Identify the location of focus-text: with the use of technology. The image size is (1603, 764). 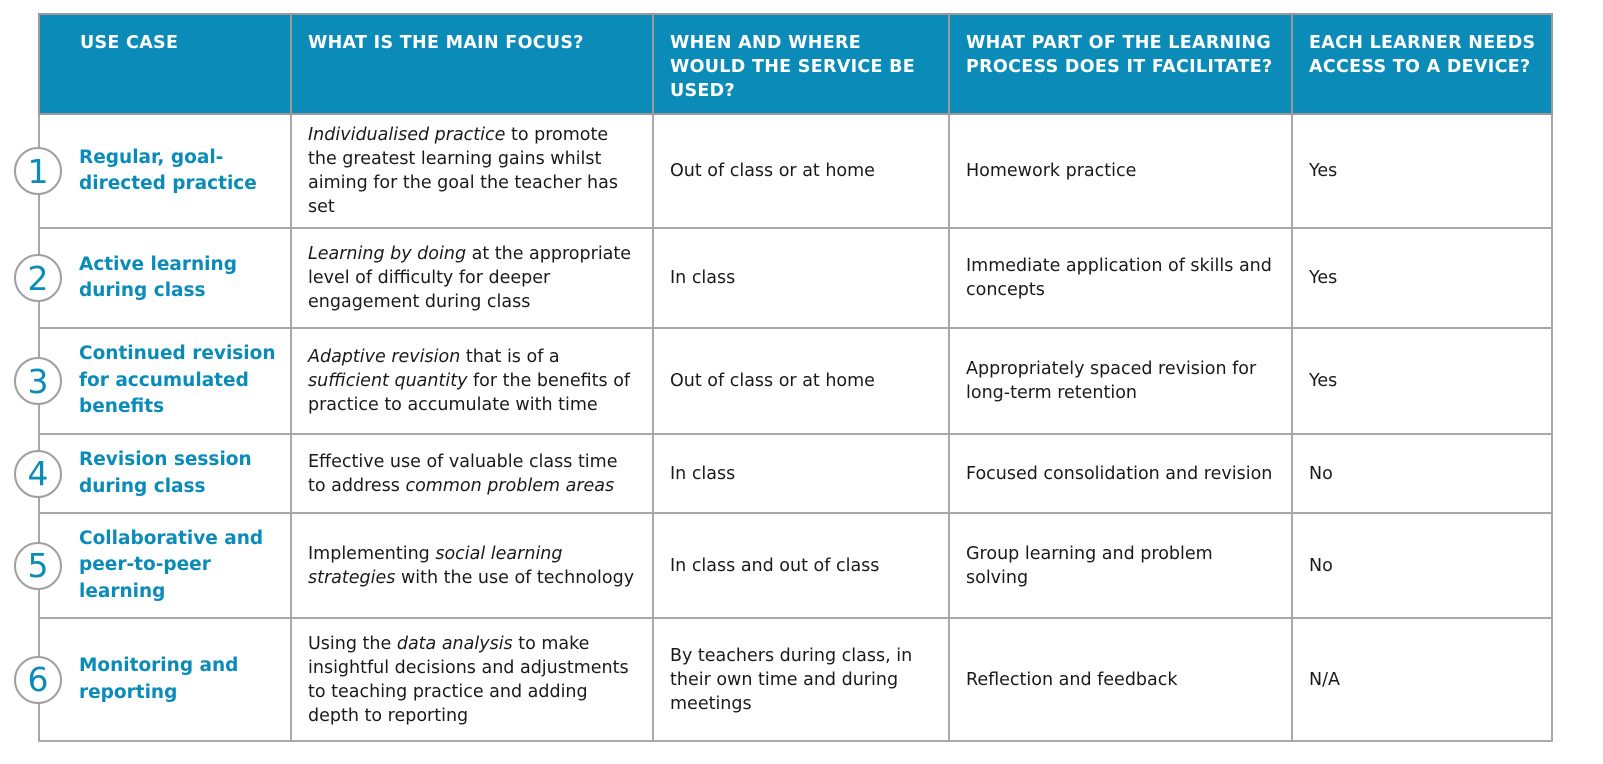
(515, 577).